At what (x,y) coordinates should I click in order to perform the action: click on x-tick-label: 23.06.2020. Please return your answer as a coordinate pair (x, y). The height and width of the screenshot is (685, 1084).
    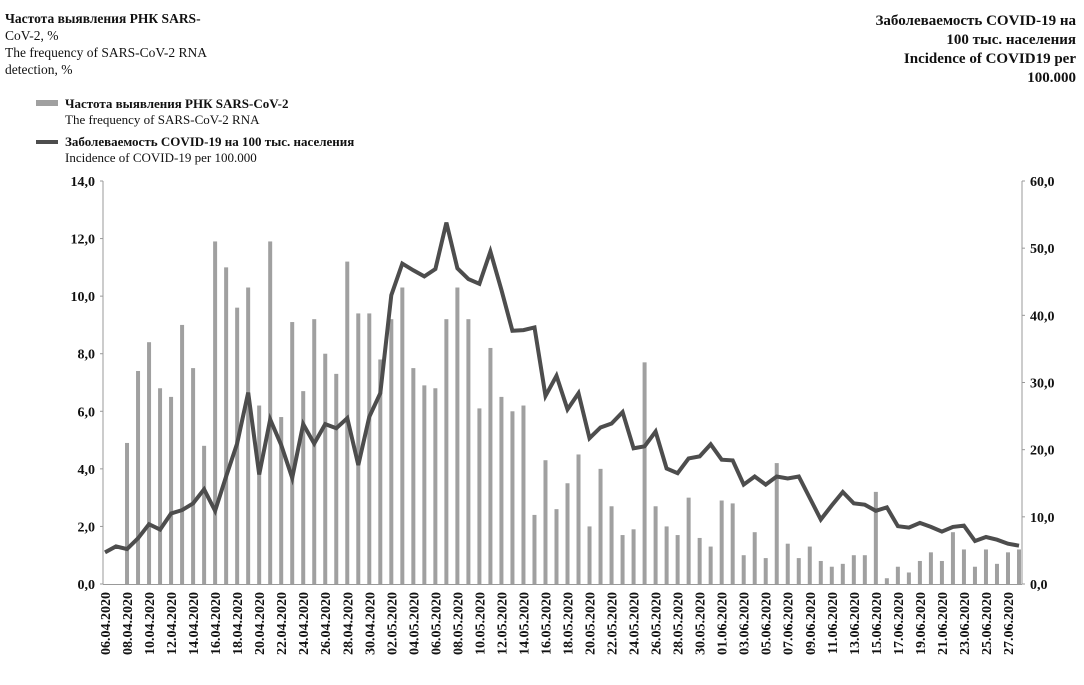
    Looking at the image, I should click on (965, 623).